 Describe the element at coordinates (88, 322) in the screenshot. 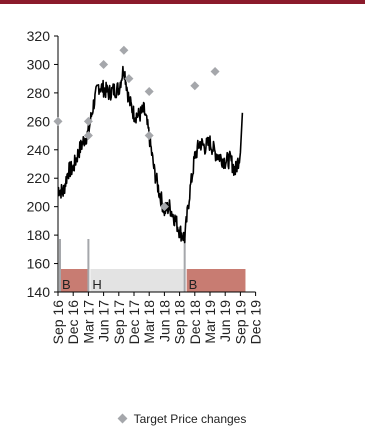

I see `x-tick-label: Mar 17` at that location.